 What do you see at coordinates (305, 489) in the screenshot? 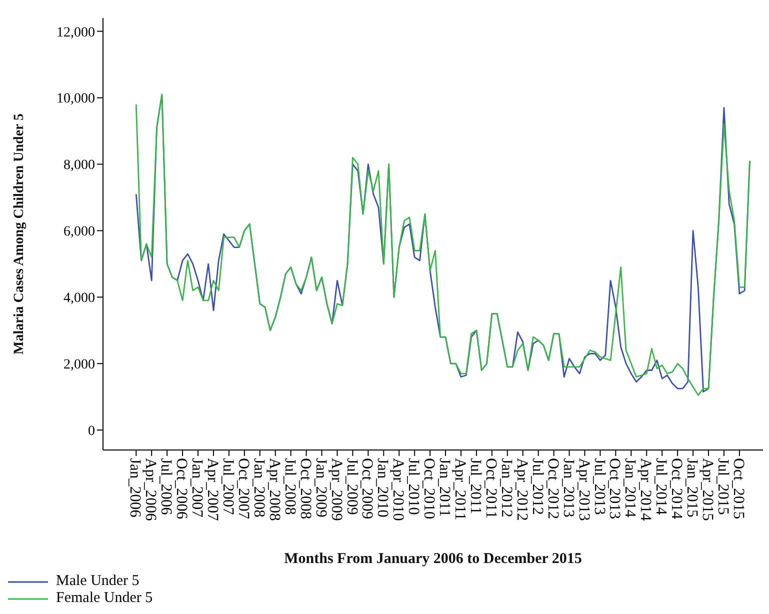
I see `x-tick-label: Oct_2008` at bounding box center [305, 489].